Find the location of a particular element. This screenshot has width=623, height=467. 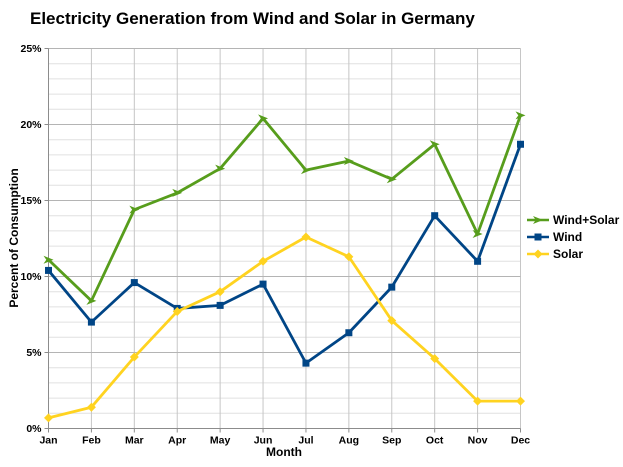

legend: Wind+Solar Wind Solar is located at coordinates (573, 237).